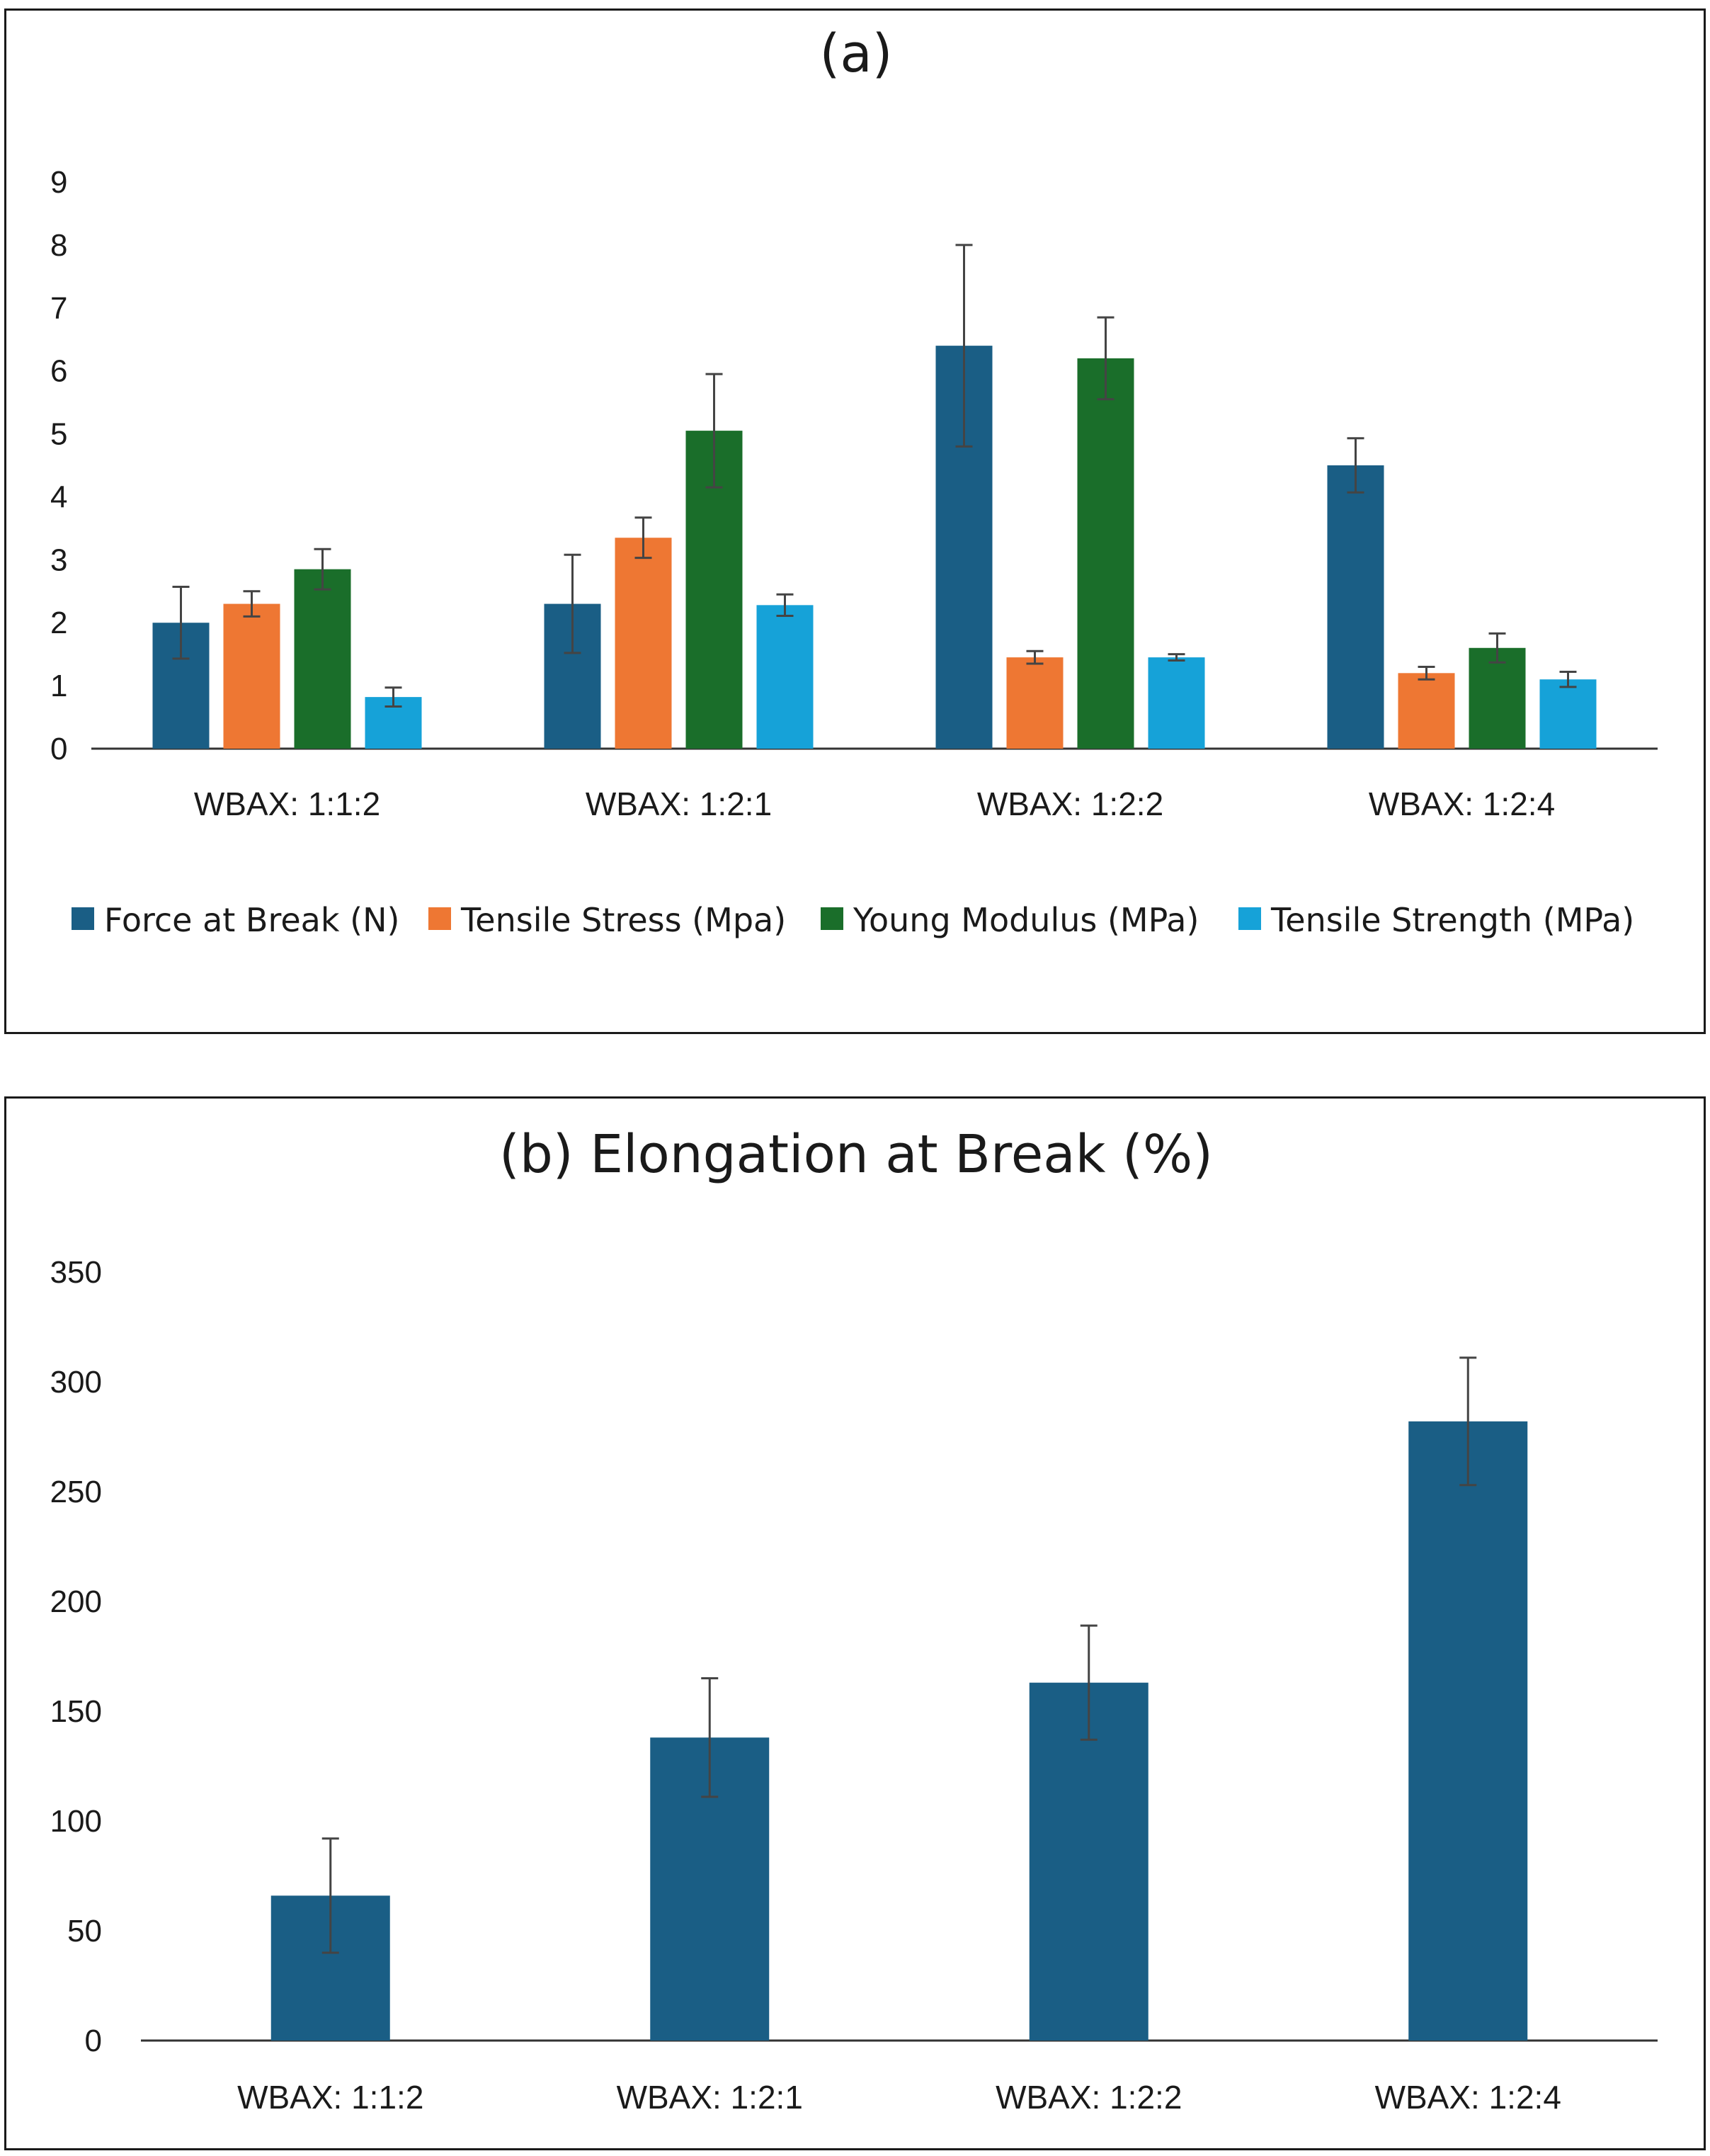 This screenshot has width=1710, height=2156. Describe the element at coordinates (58, 308) in the screenshot. I see `y-tick-label: 7` at that location.